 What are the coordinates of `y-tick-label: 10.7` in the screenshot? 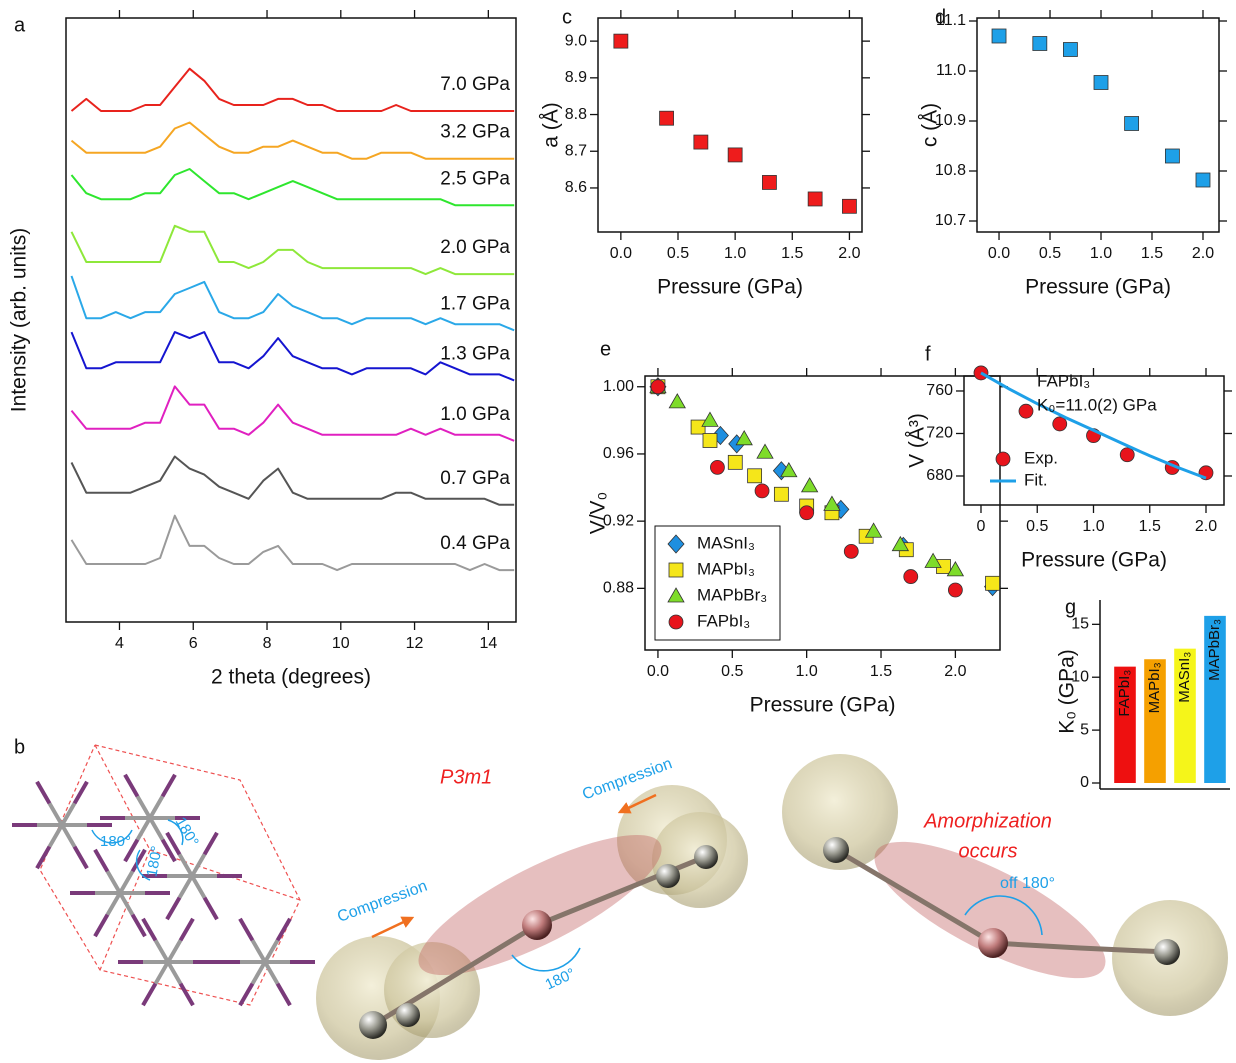 It's located at (950, 220).